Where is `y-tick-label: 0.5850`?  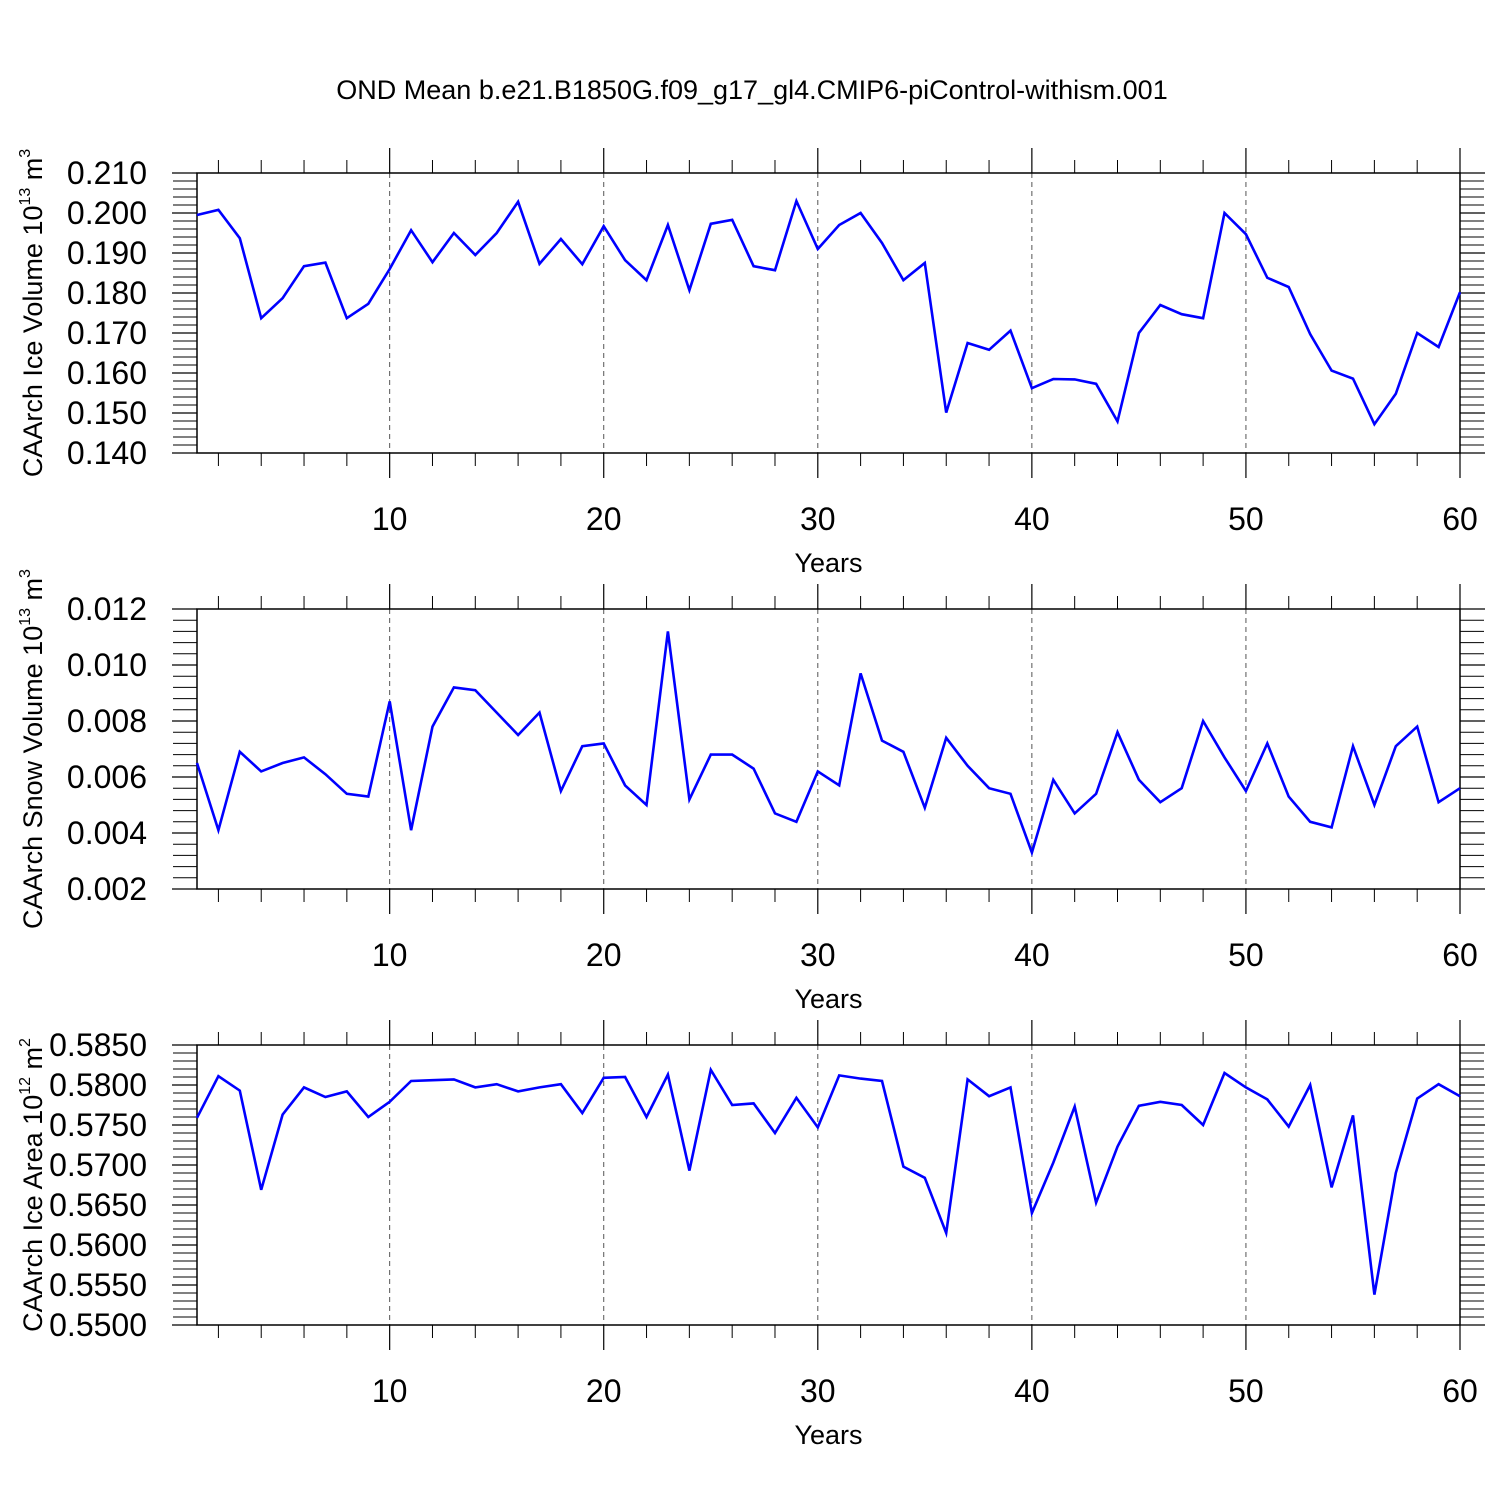 y-tick-label: 0.5850 is located at coordinates (98, 1045).